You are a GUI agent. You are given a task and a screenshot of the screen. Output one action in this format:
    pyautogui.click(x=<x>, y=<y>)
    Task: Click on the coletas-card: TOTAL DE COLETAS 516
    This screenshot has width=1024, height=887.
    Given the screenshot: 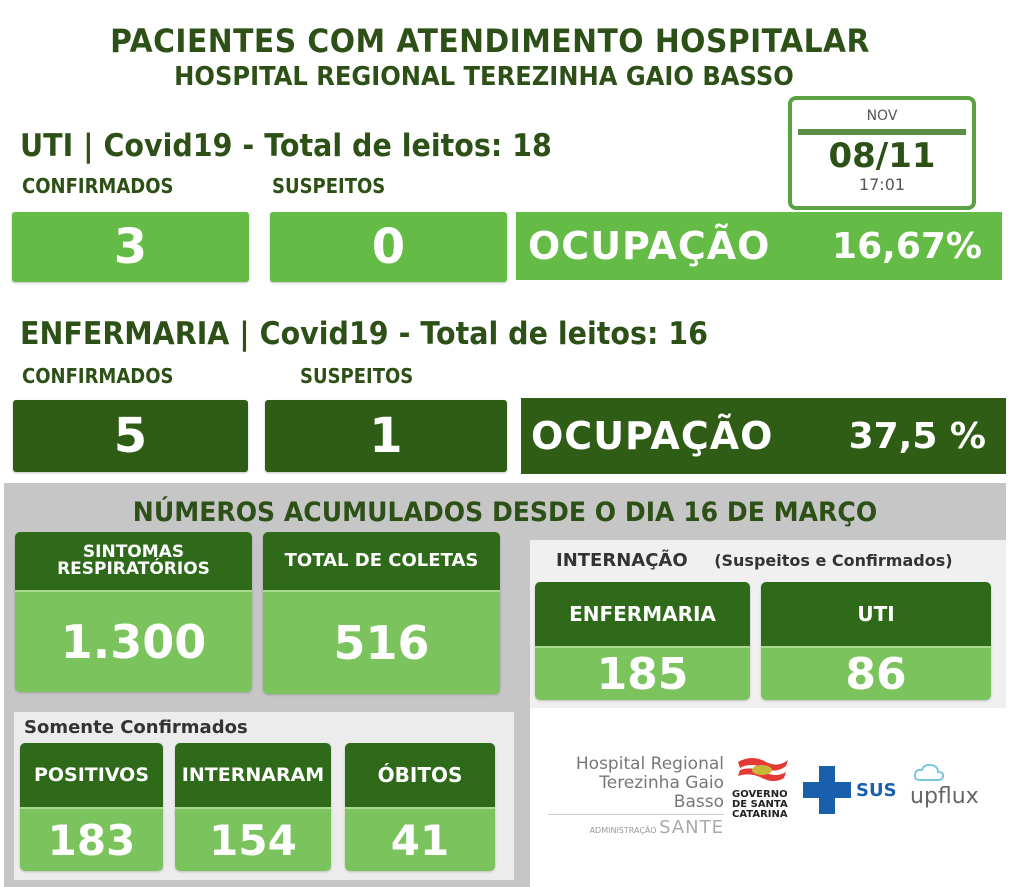 What is the action you would take?
    pyautogui.click(x=381, y=613)
    